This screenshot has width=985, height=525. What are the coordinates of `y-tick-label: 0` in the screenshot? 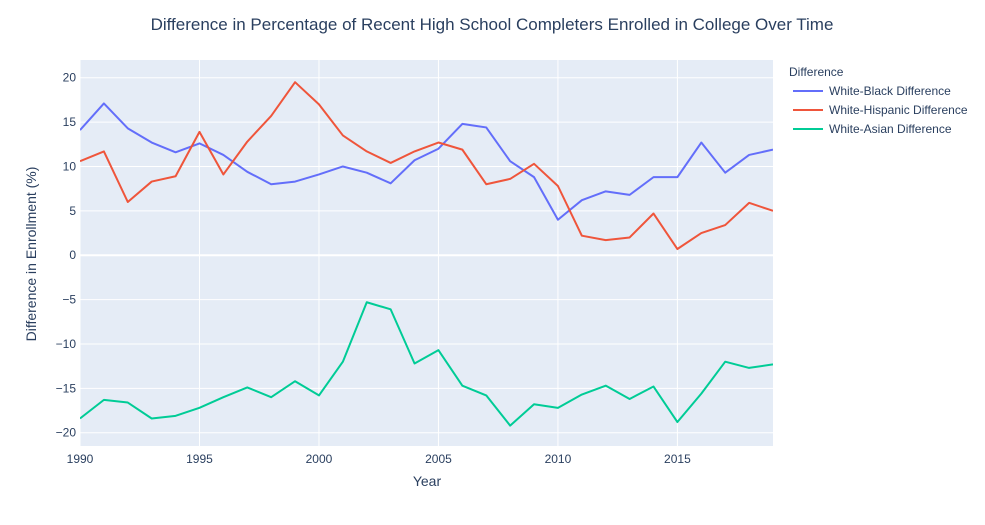 It's located at (72, 255).